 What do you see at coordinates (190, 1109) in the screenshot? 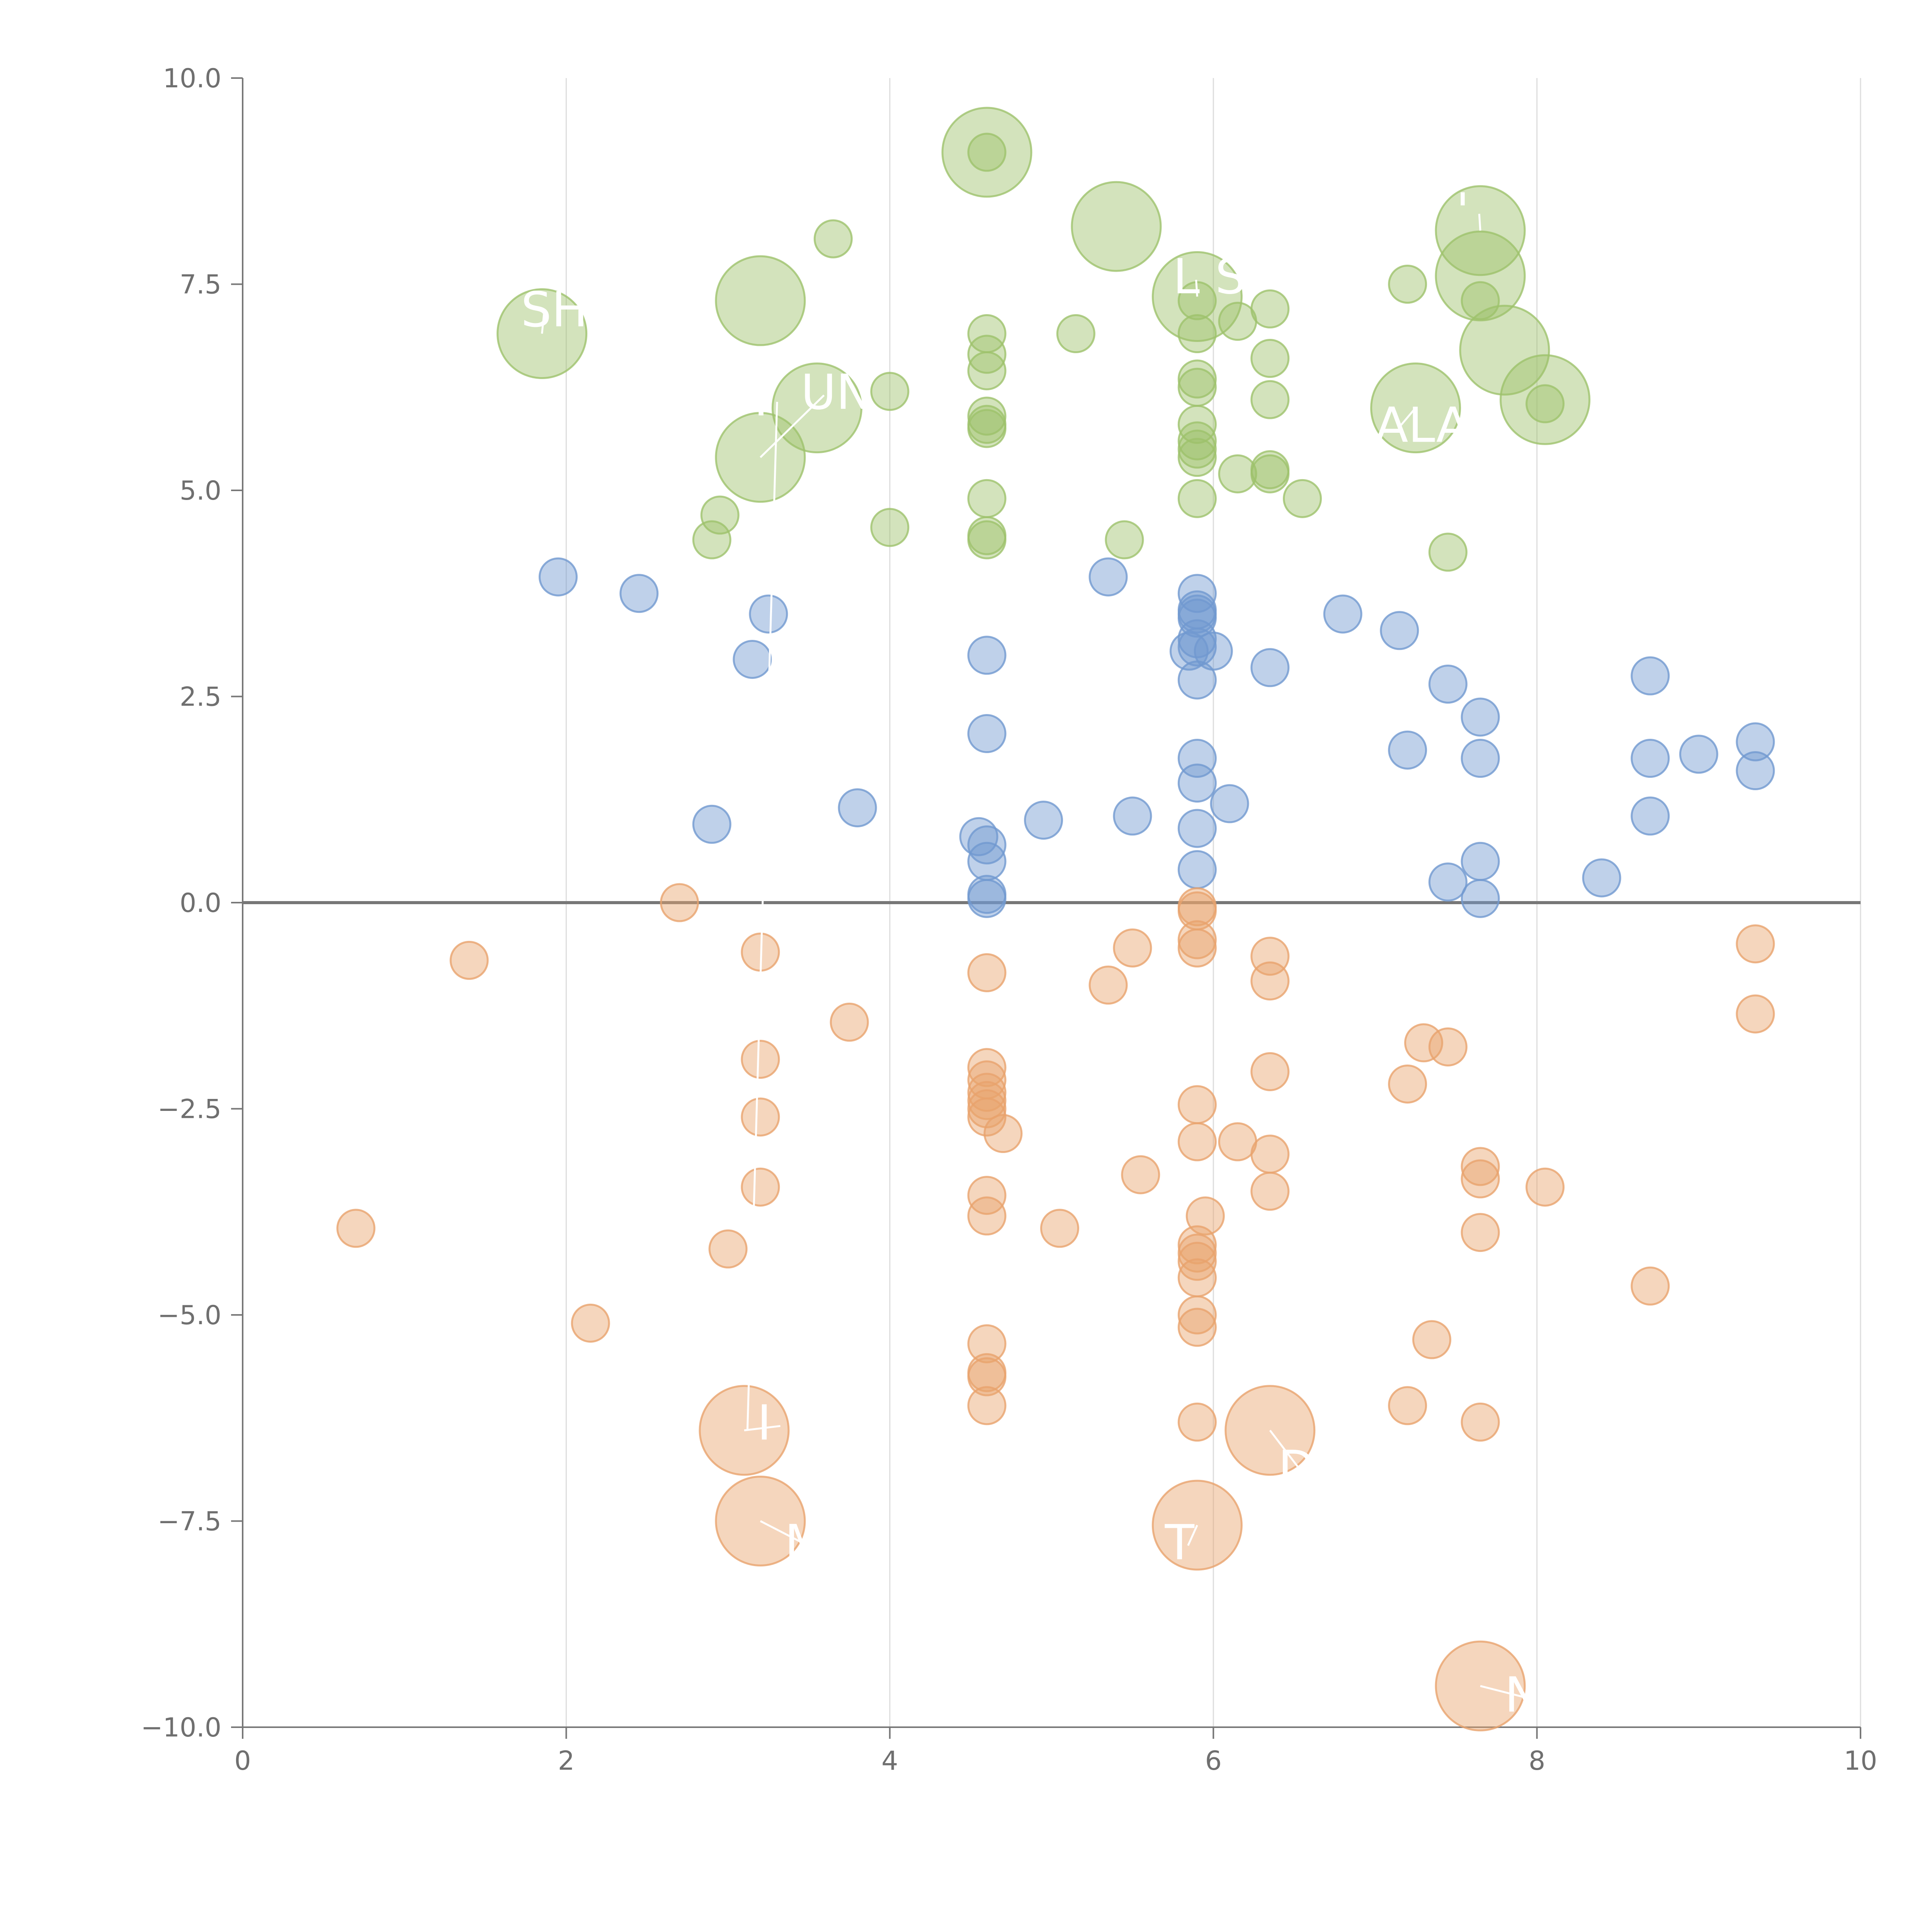
I see `y-tick-label: −2.5` at bounding box center [190, 1109].